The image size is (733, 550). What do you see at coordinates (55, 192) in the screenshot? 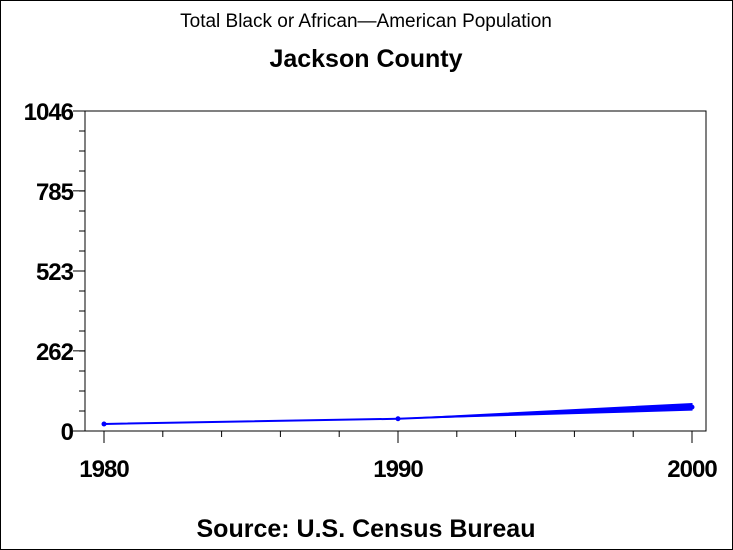
I see `y-tick-label: 785` at bounding box center [55, 192].